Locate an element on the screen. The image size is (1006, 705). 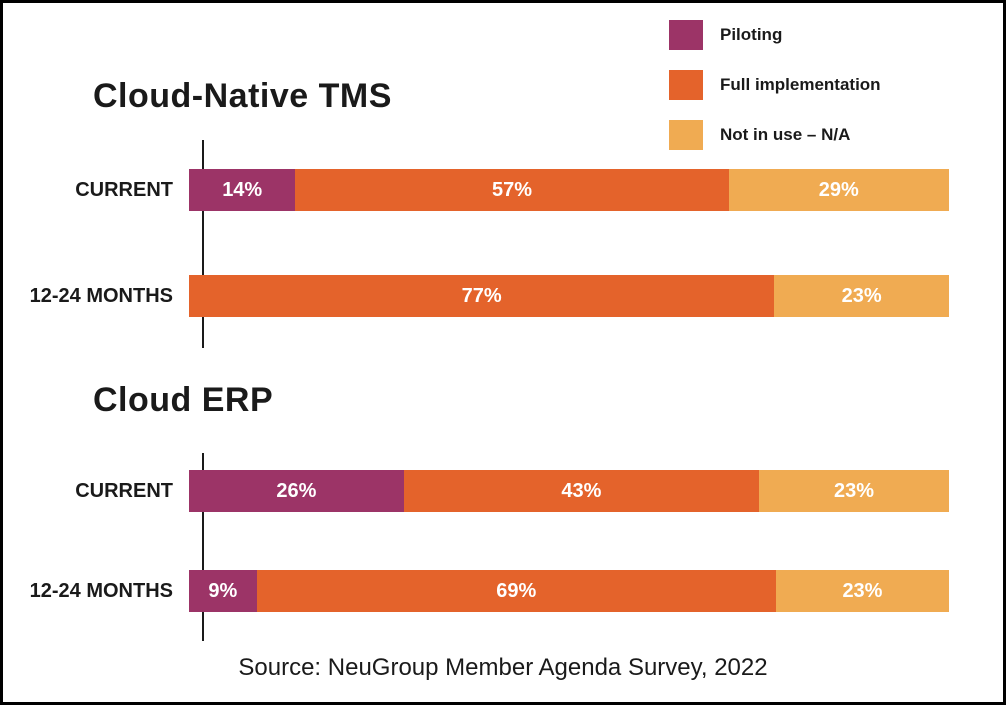
legend-label: Not in use – N/A is located at coordinates (785, 134).